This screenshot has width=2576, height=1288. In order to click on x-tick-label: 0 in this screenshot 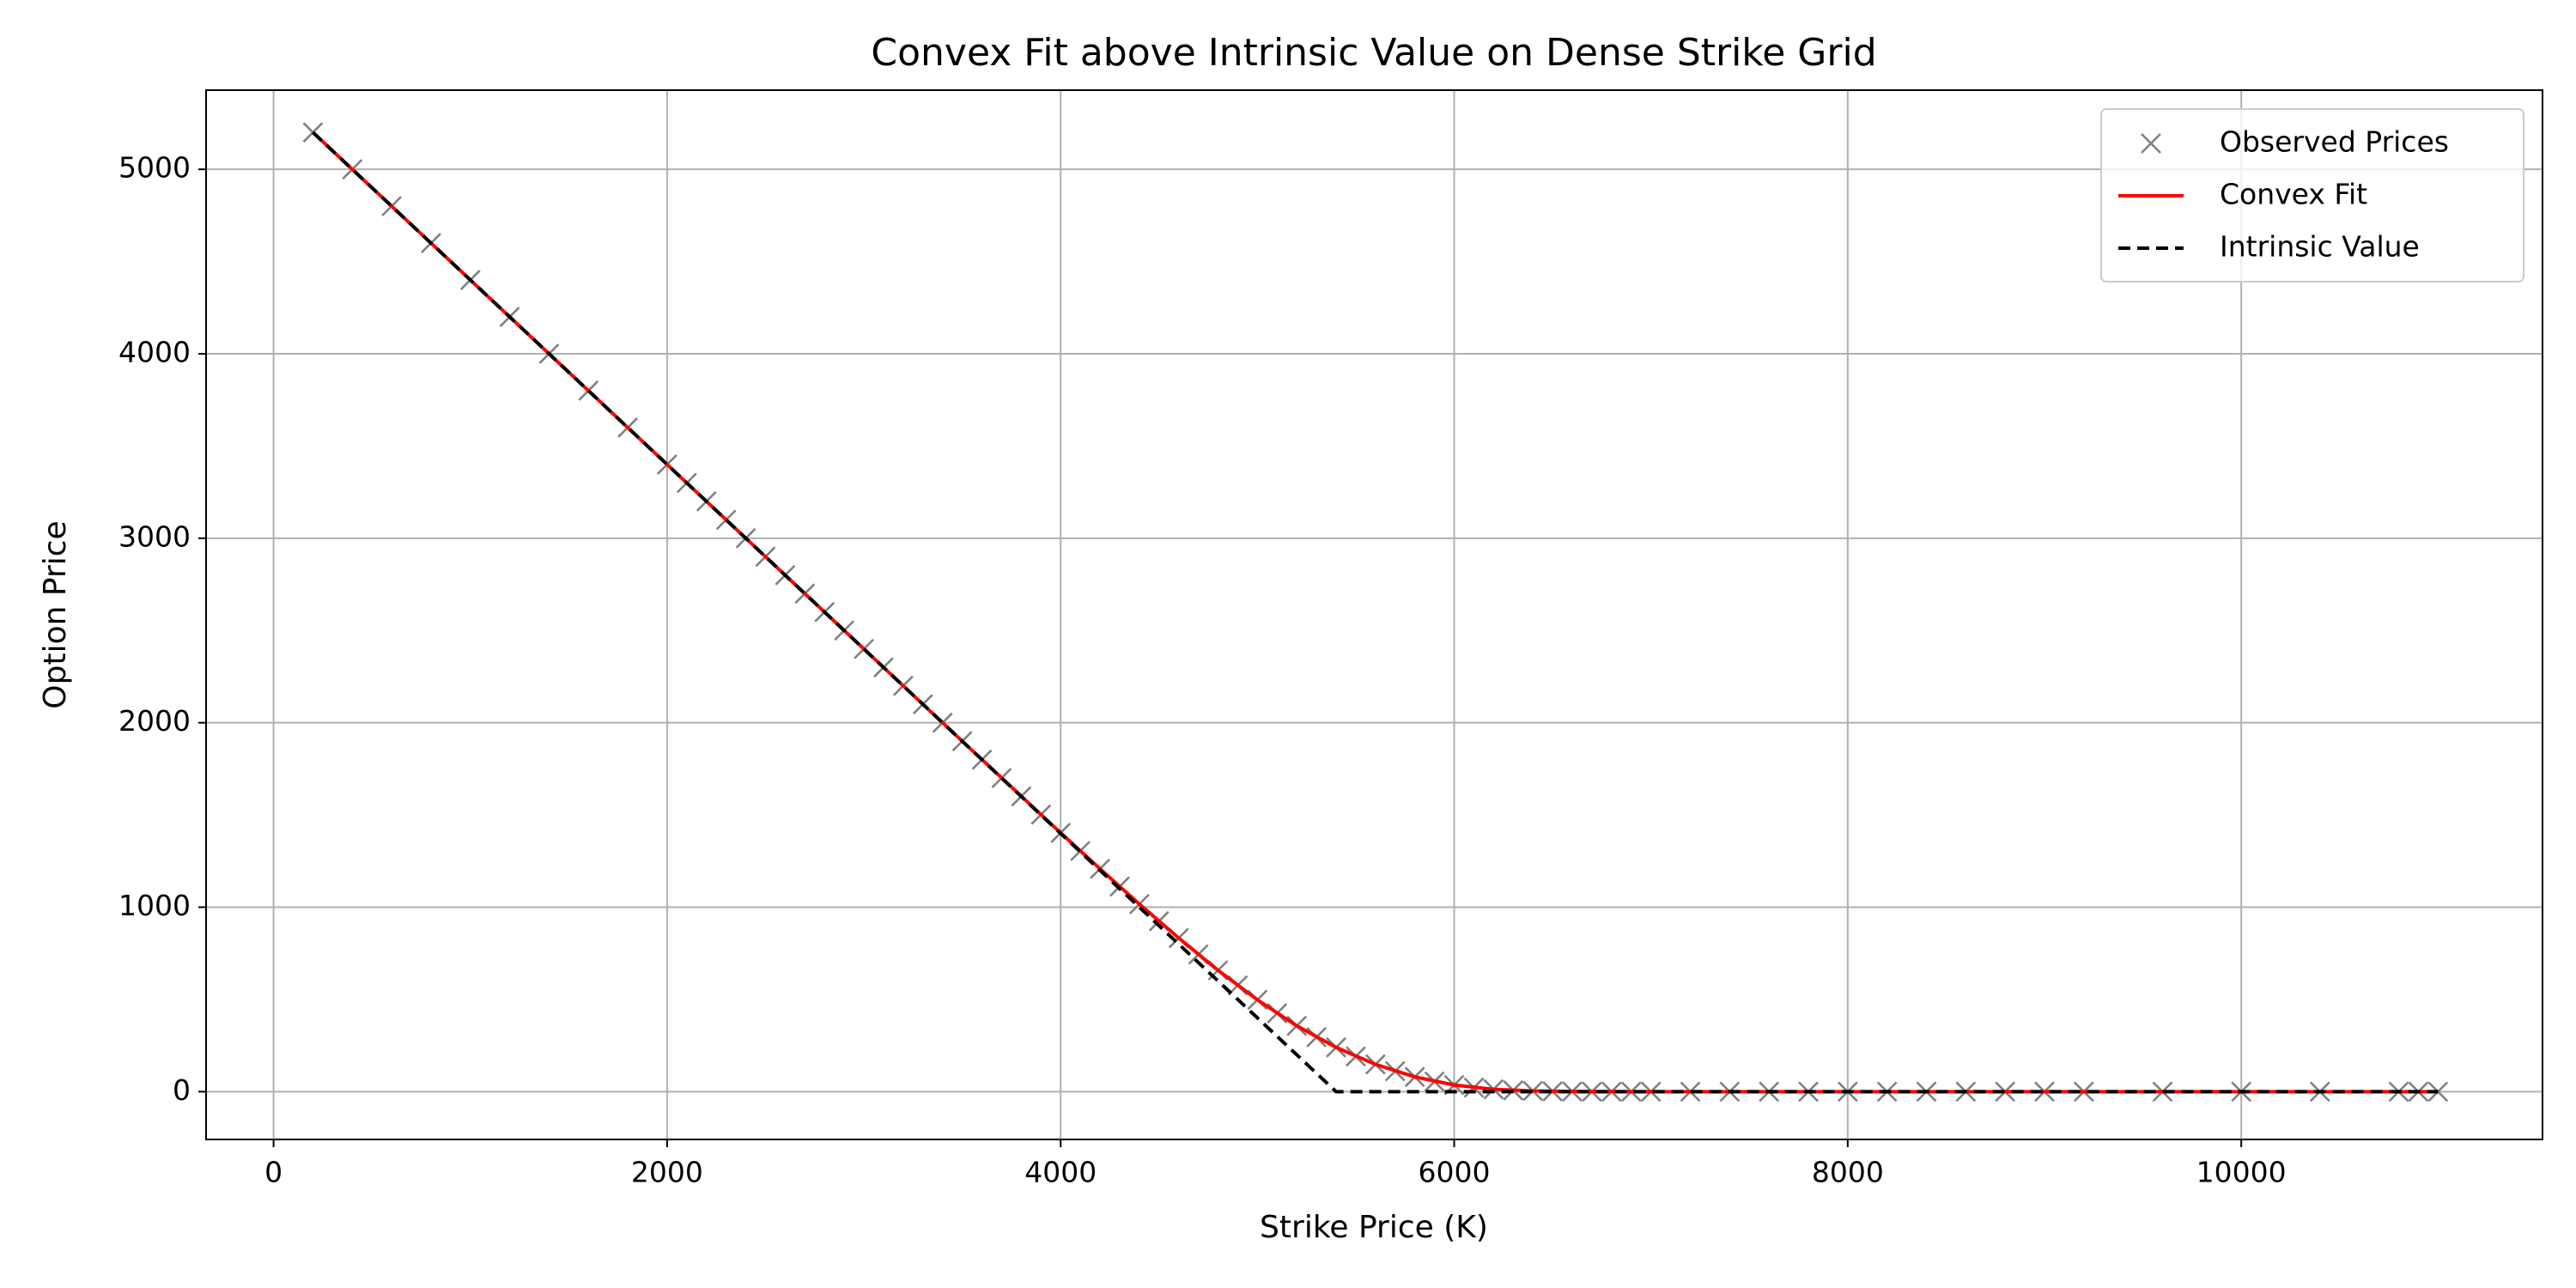, I will do `click(273, 1173)`.